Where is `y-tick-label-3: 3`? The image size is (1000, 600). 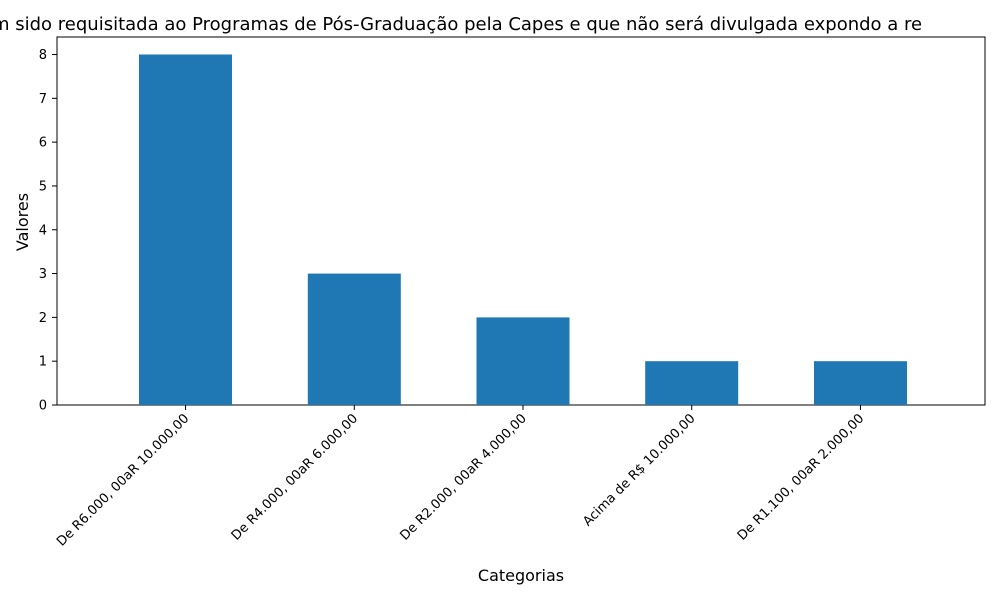 y-tick-label-3: 3 is located at coordinates (43, 274).